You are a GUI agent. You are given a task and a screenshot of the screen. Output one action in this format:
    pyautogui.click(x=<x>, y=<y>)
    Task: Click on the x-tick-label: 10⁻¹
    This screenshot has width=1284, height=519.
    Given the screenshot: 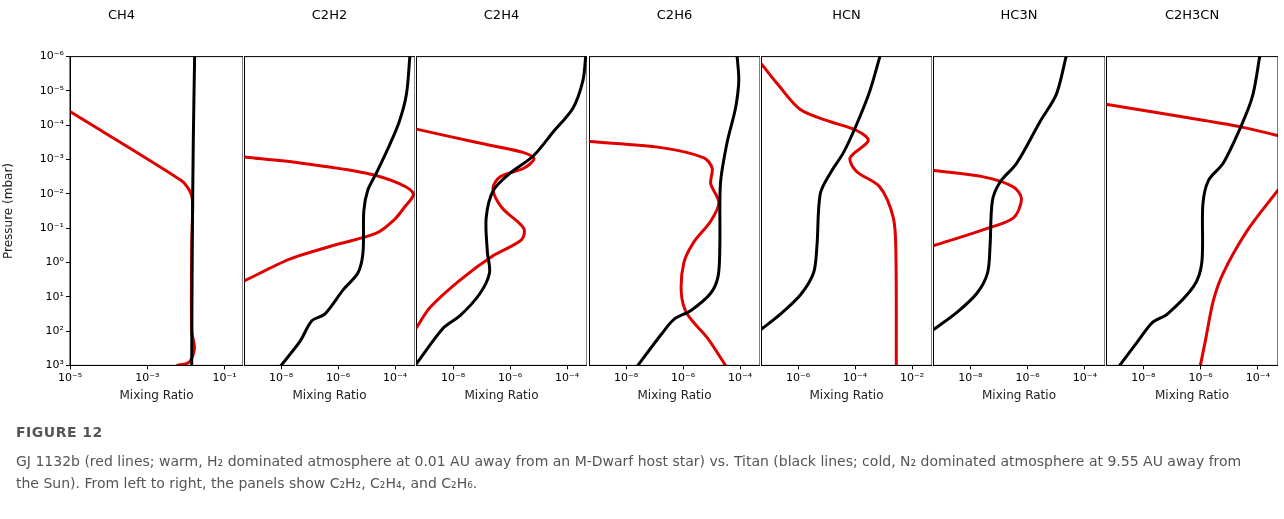 What is the action you would take?
    pyautogui.click(x=224, y=377)
    